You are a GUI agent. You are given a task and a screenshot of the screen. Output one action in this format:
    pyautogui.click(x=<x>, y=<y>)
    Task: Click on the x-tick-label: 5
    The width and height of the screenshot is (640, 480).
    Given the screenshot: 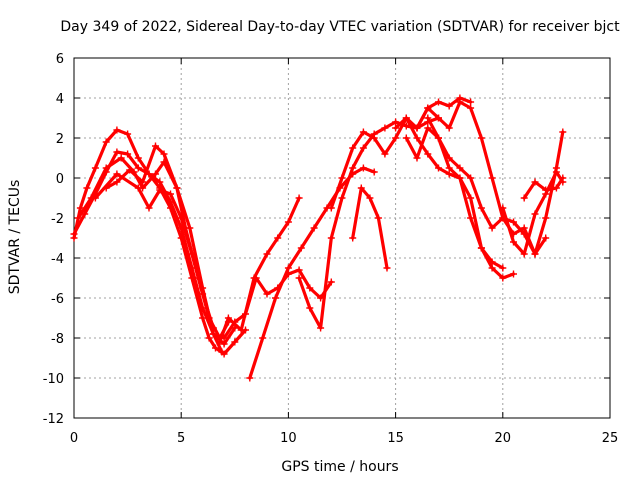 What is the action you would take?
    pyautogui.click(x=181, y=438)
    